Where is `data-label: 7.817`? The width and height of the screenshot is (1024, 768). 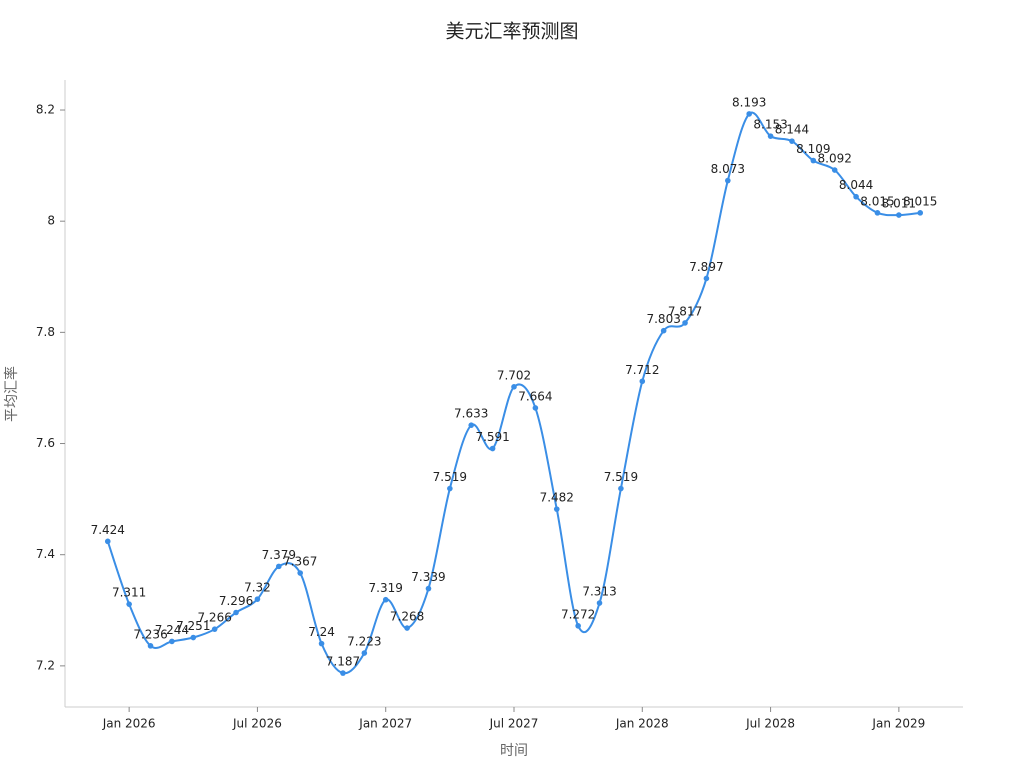 data-label: 7.817 is located at coordinates (685, 311).